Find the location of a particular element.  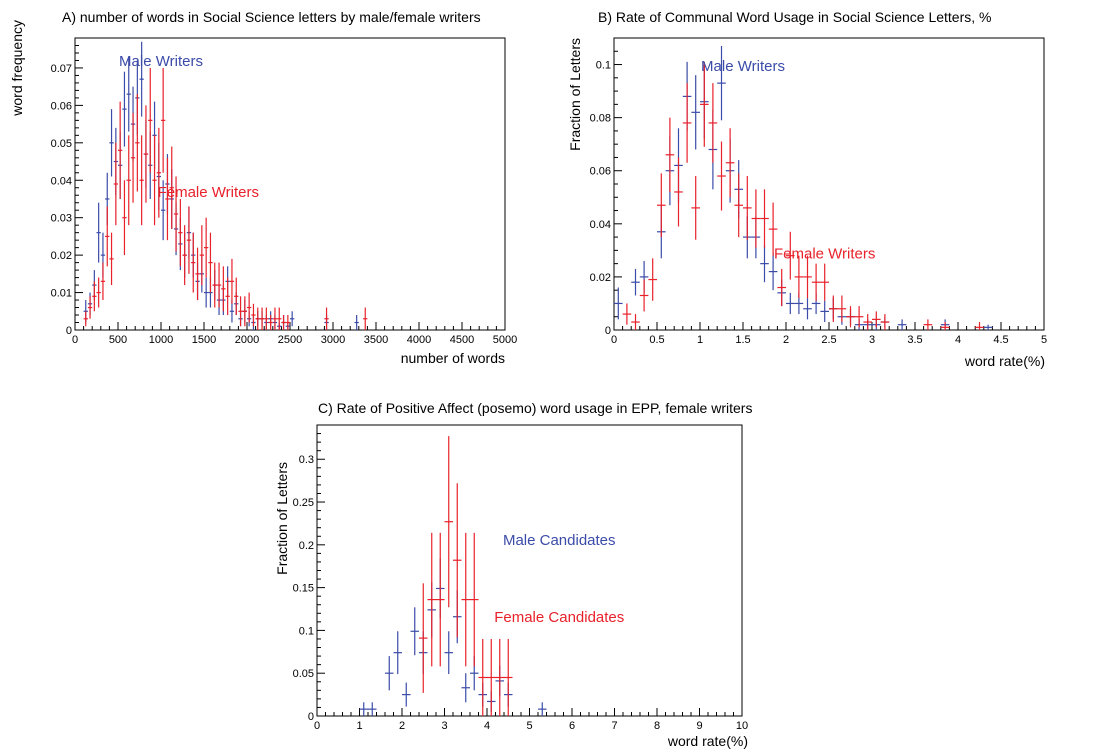

panel-a-x-tick-label: 2000 is located at coordinates (247, 340).